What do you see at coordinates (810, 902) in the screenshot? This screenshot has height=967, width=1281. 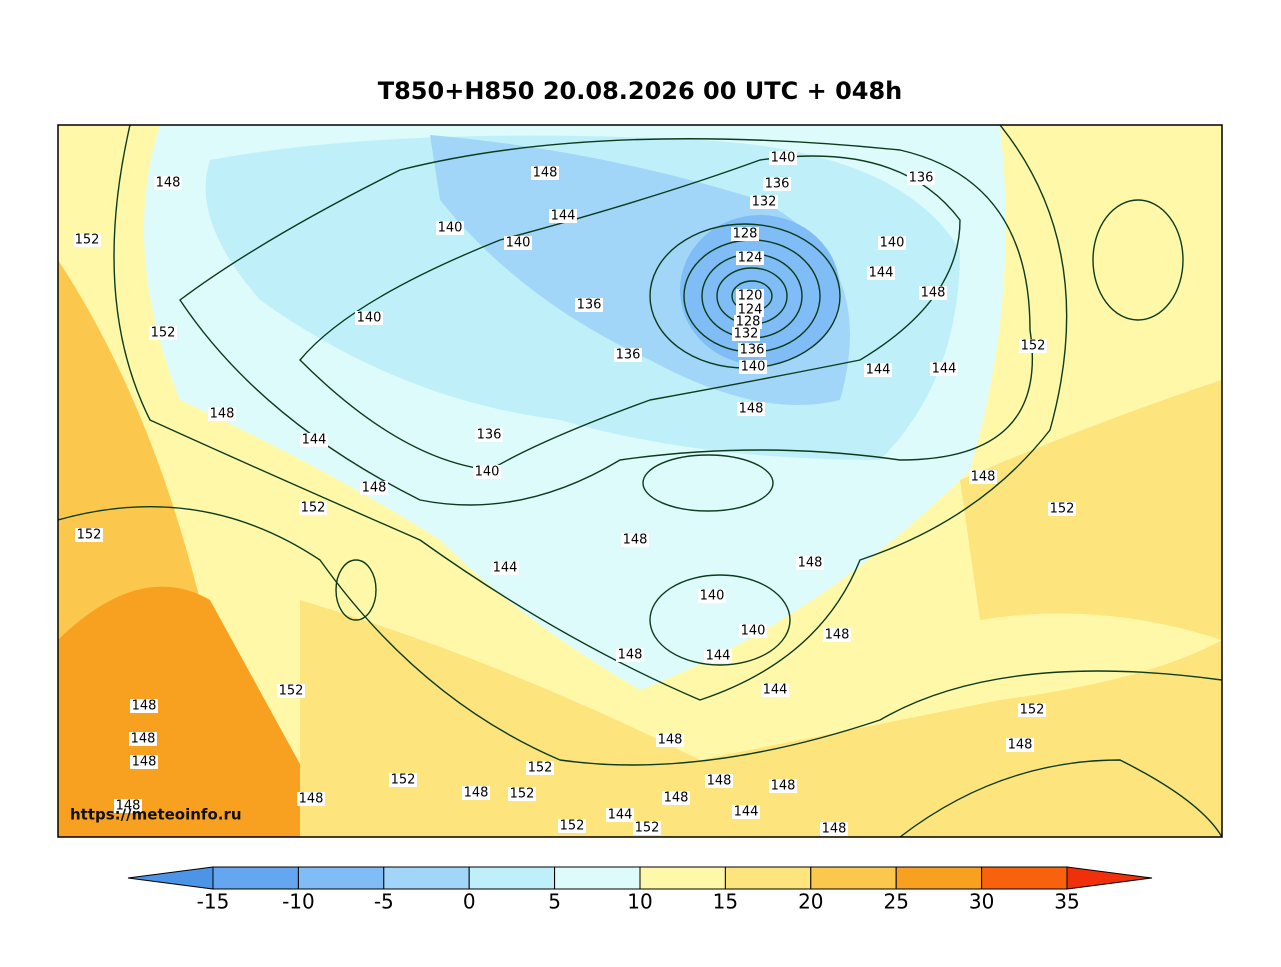 I see `colorbar-tick-label: 20` at bounding box center [810, 902].